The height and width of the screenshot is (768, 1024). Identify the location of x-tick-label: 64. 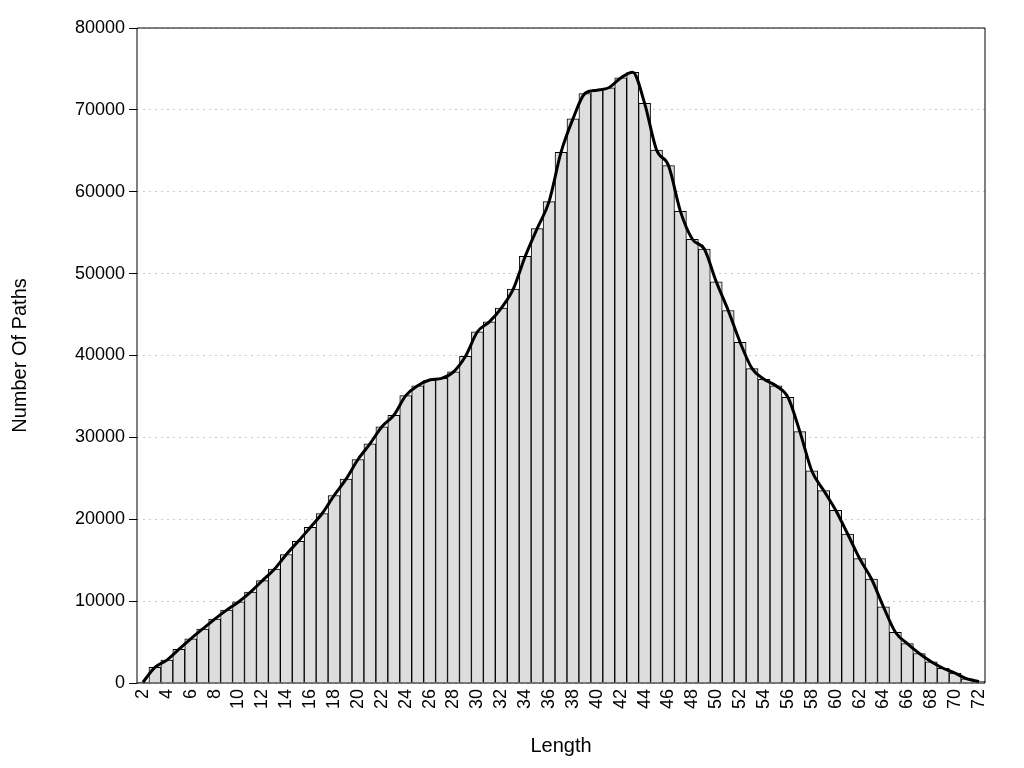
(882, 699).